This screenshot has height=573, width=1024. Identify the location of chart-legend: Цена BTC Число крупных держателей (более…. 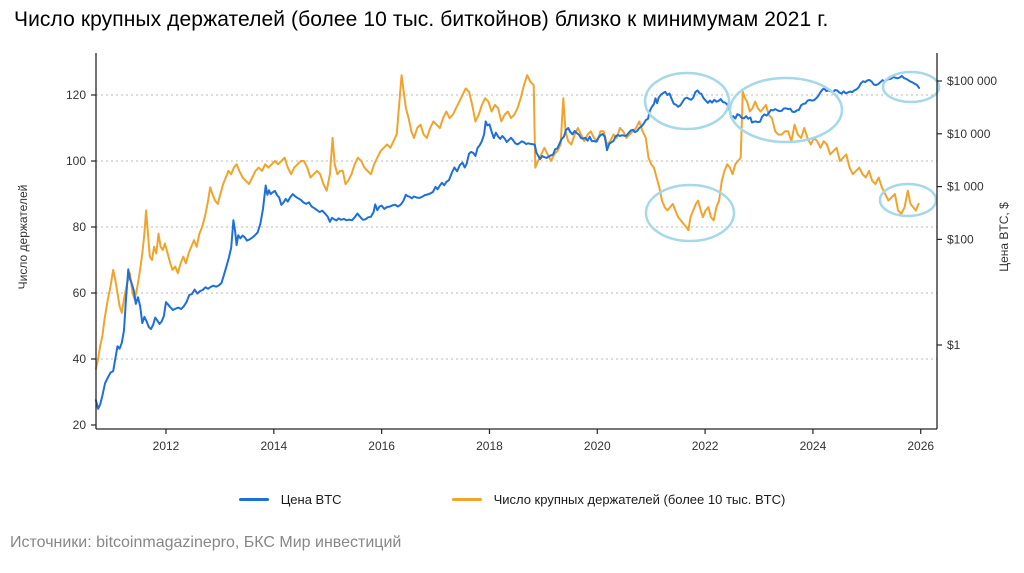
(512, 499).